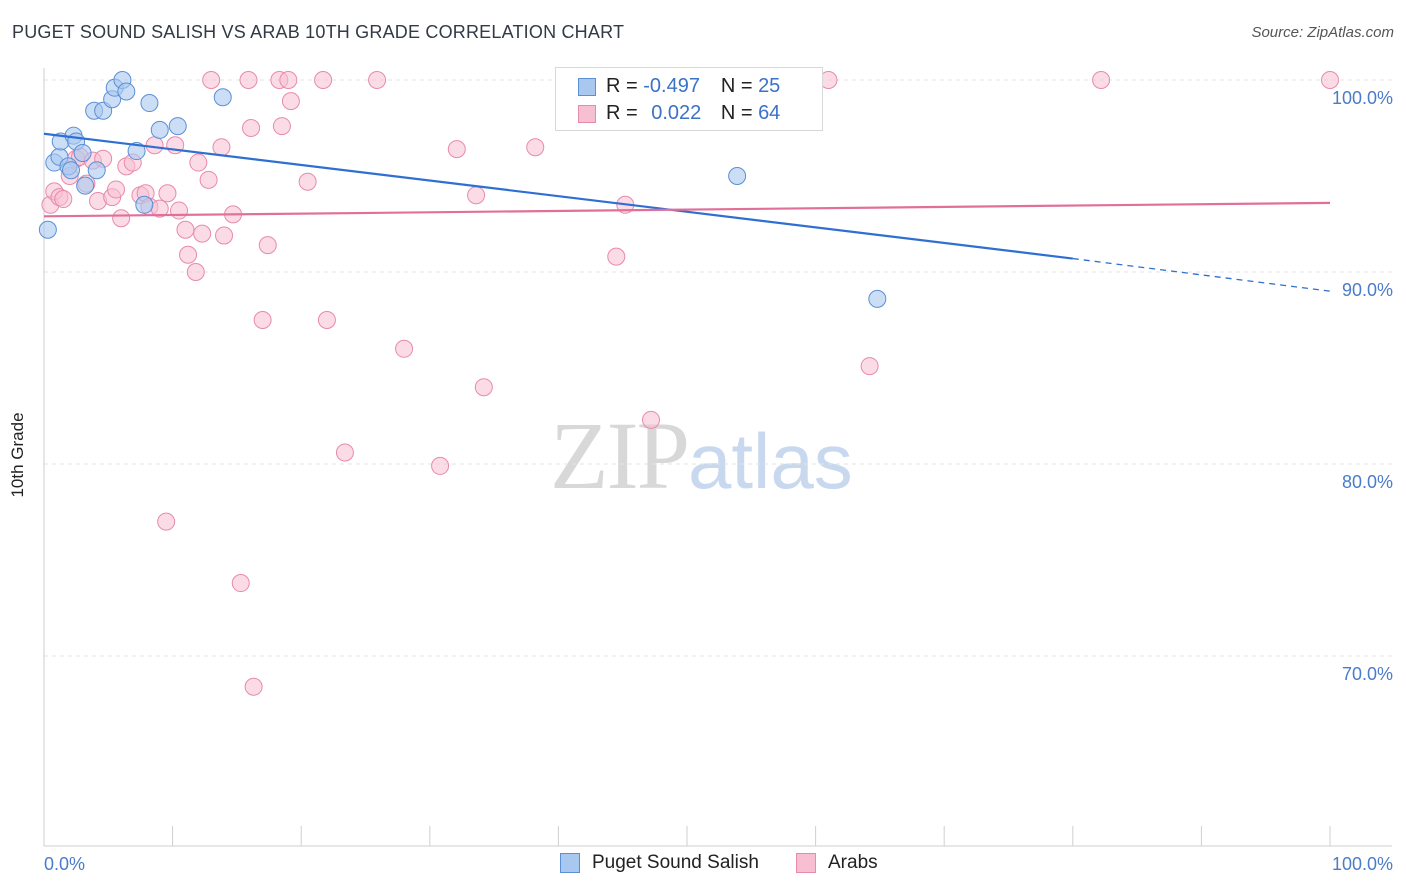  What do you see at coordinates (558, 196) in the screenshot?
I see `trend-line-puget-sound-salish` at bounding box center [558, 196].